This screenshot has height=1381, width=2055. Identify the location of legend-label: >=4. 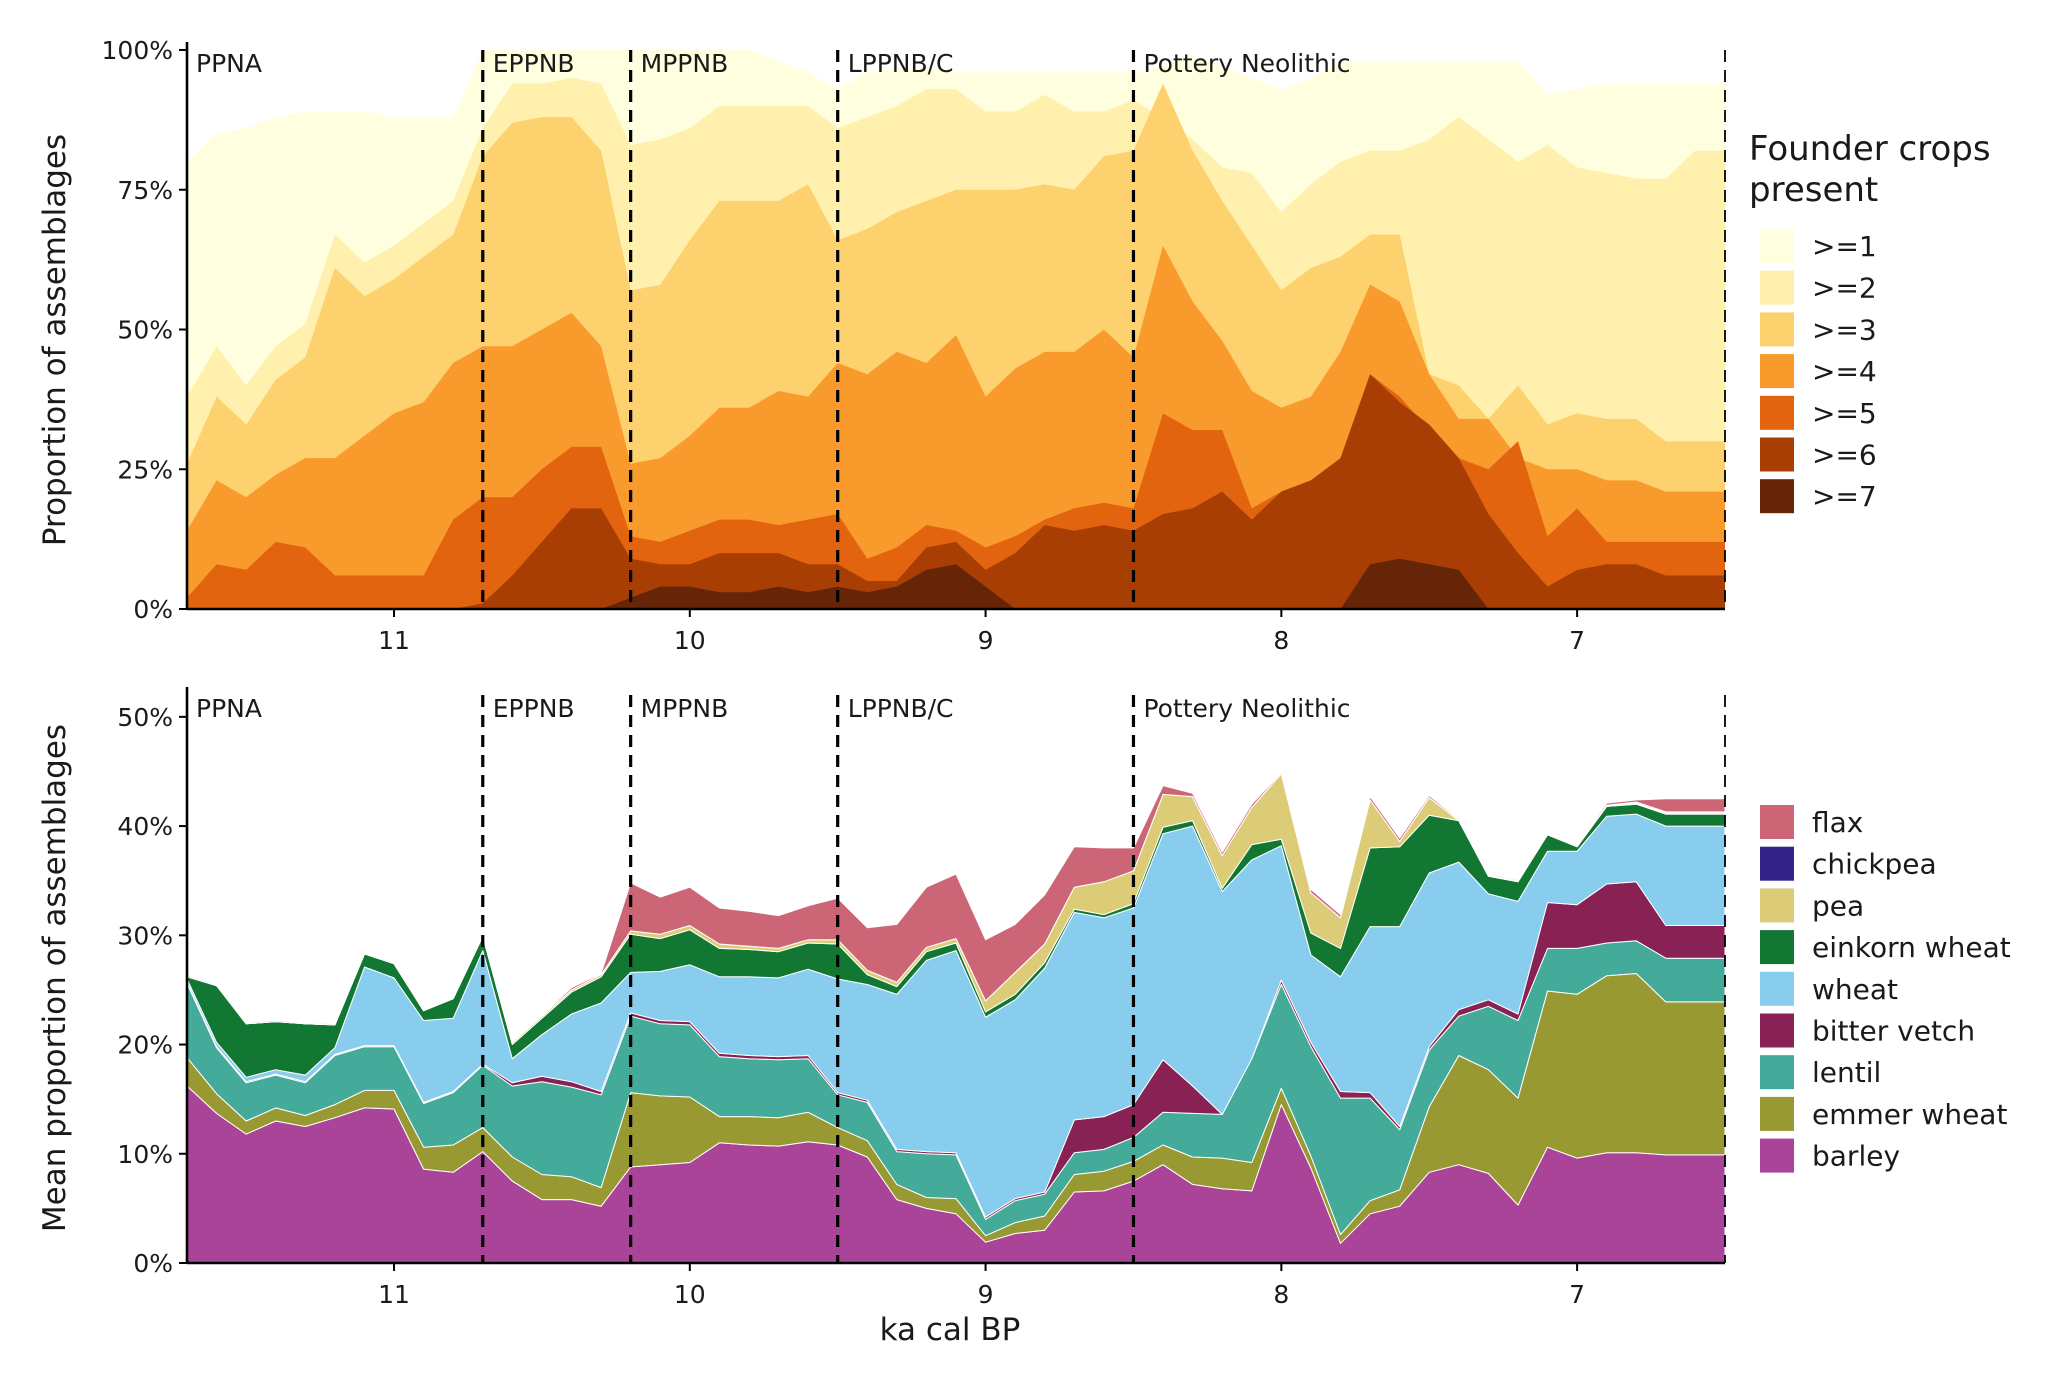
(1844, 371).